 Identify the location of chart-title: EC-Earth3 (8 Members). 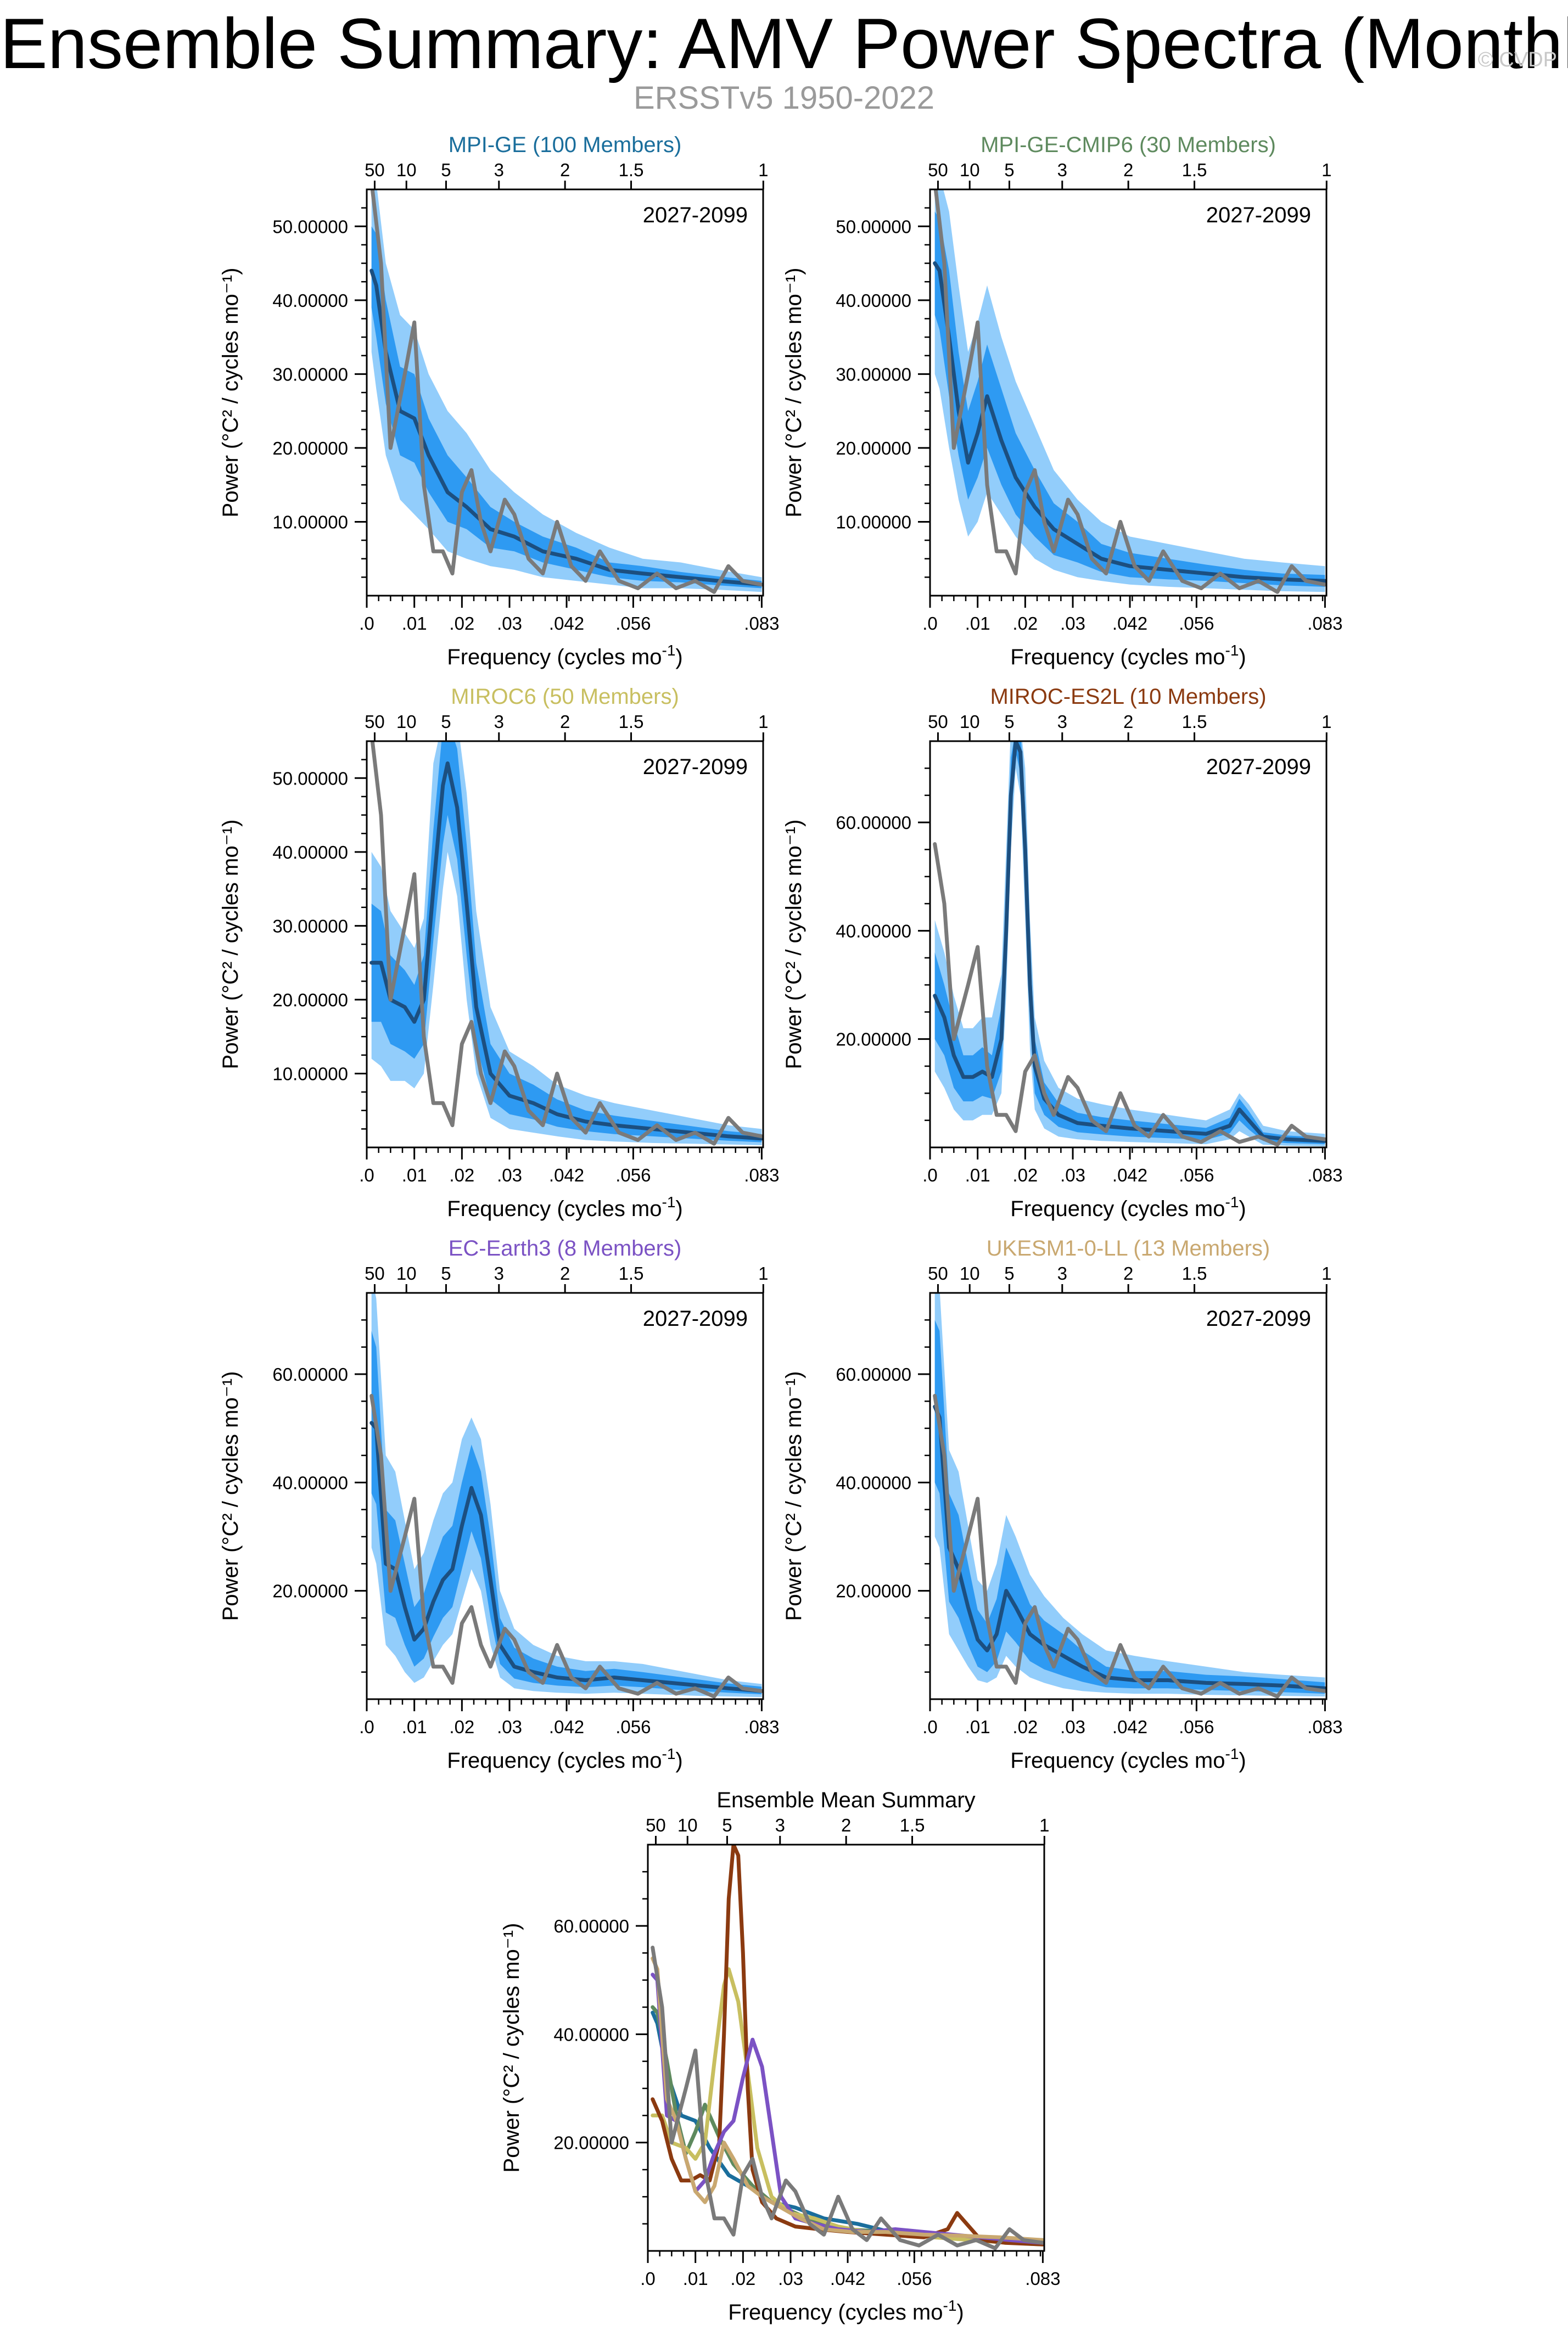
(565, 1248).